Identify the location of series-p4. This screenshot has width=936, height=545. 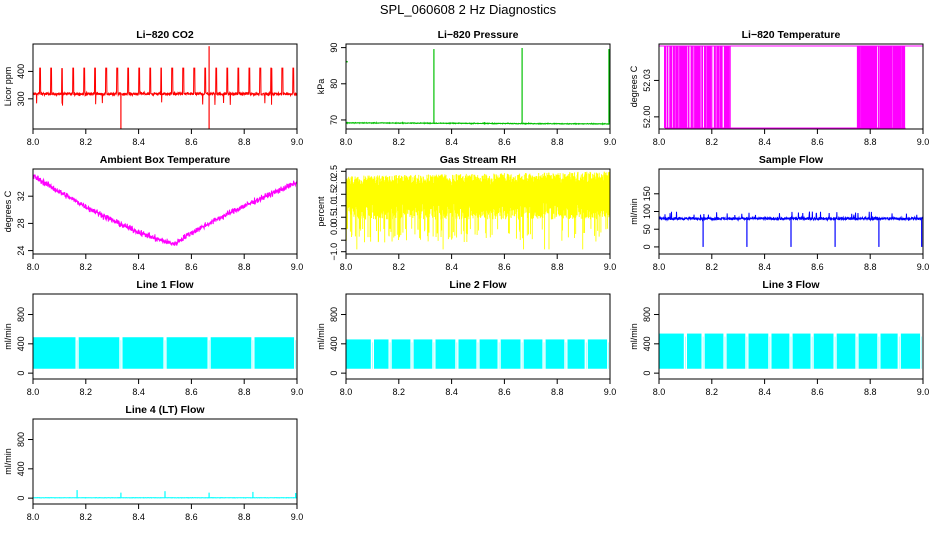
(165, 210).